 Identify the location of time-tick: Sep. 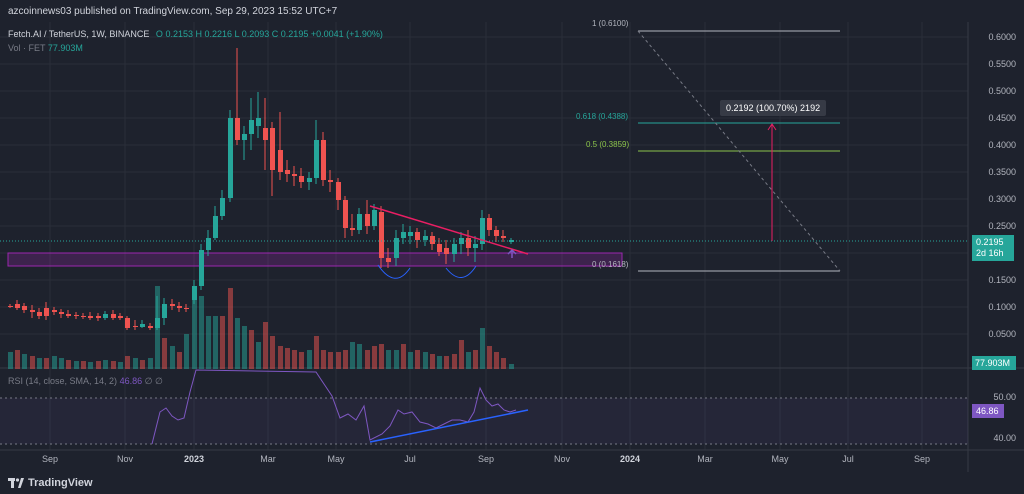
(50, 459).